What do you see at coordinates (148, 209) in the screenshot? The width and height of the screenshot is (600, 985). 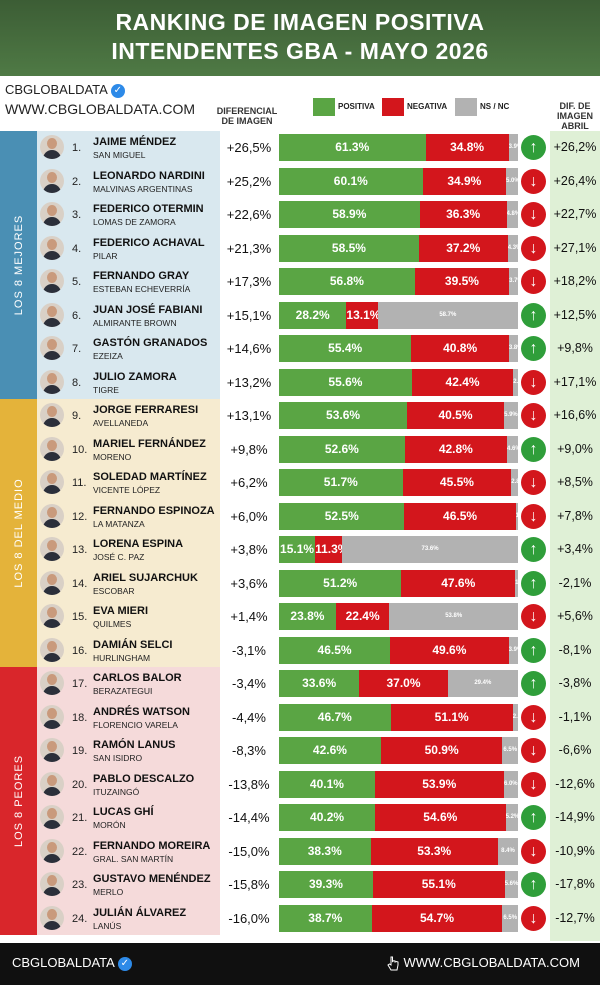 I see `mayor-name: FEDERICO OTERMIN` at bounding box center [148, 209].